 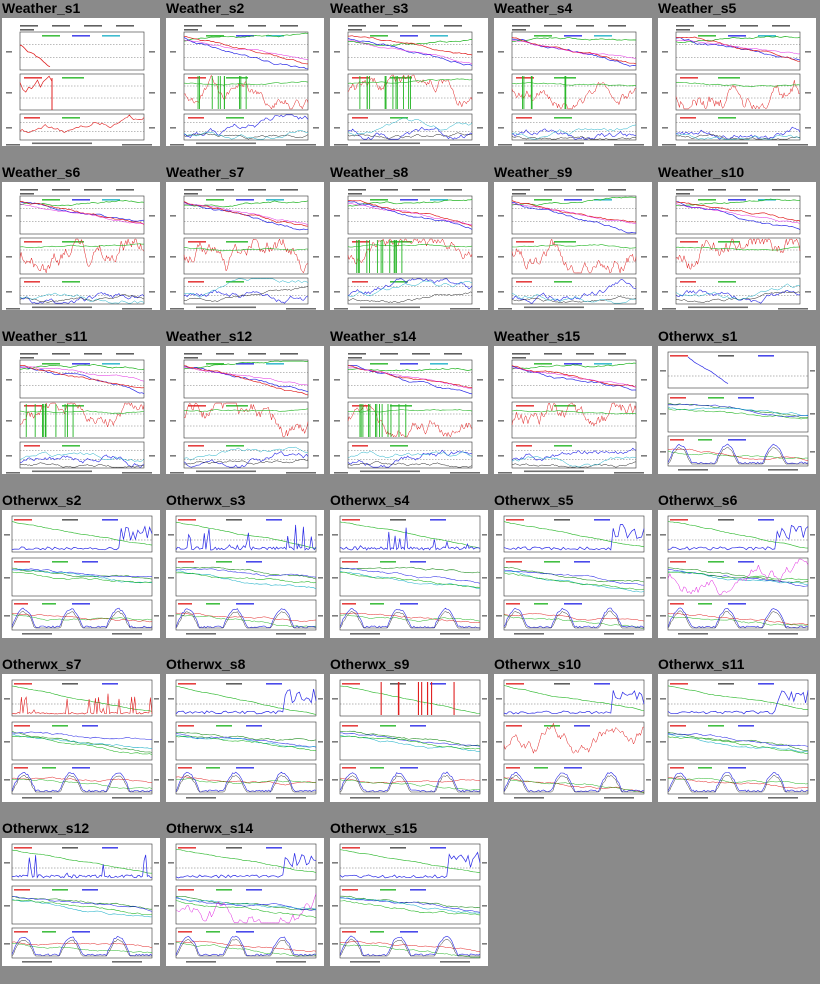 I want to click on thumbnail-title: Weather_s14, so click(x=373, y=336).